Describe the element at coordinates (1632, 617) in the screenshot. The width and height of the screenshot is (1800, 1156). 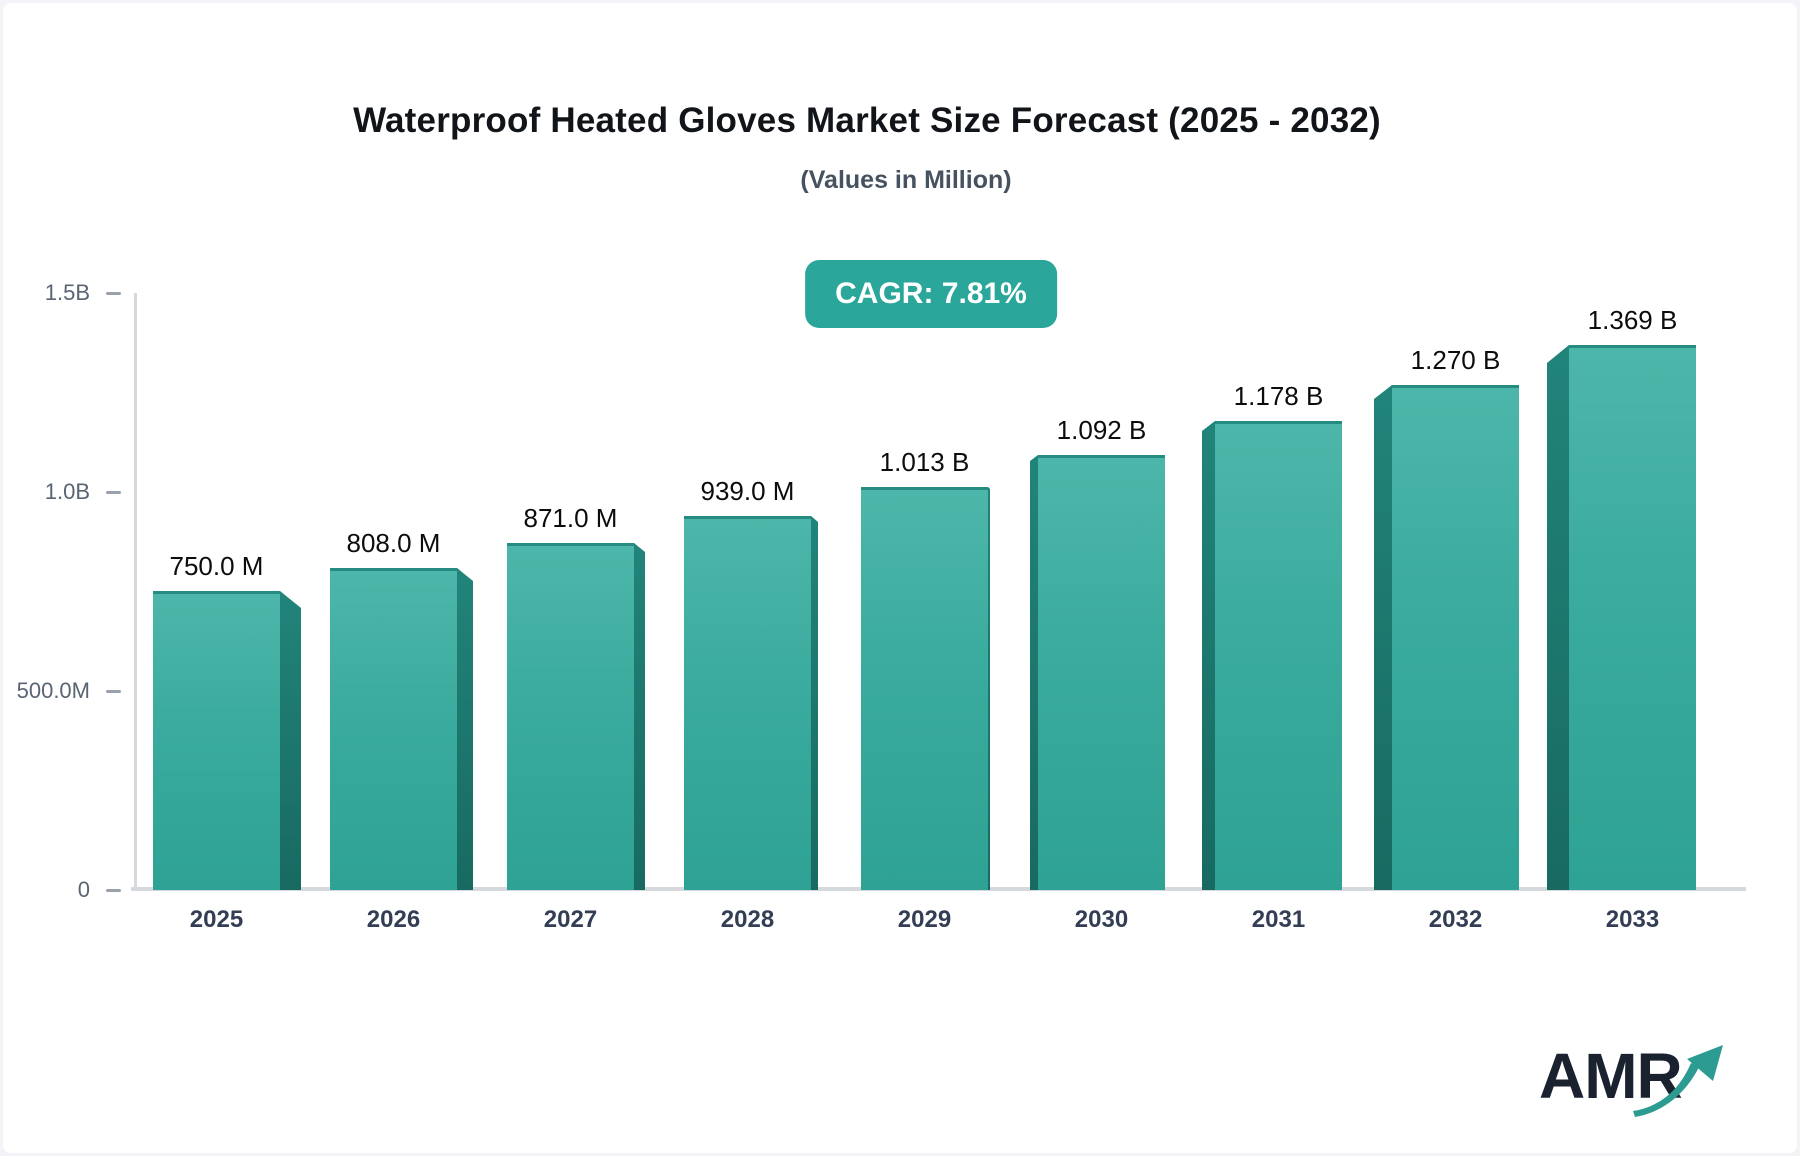
I see `bar-front-face-2033` at that location.